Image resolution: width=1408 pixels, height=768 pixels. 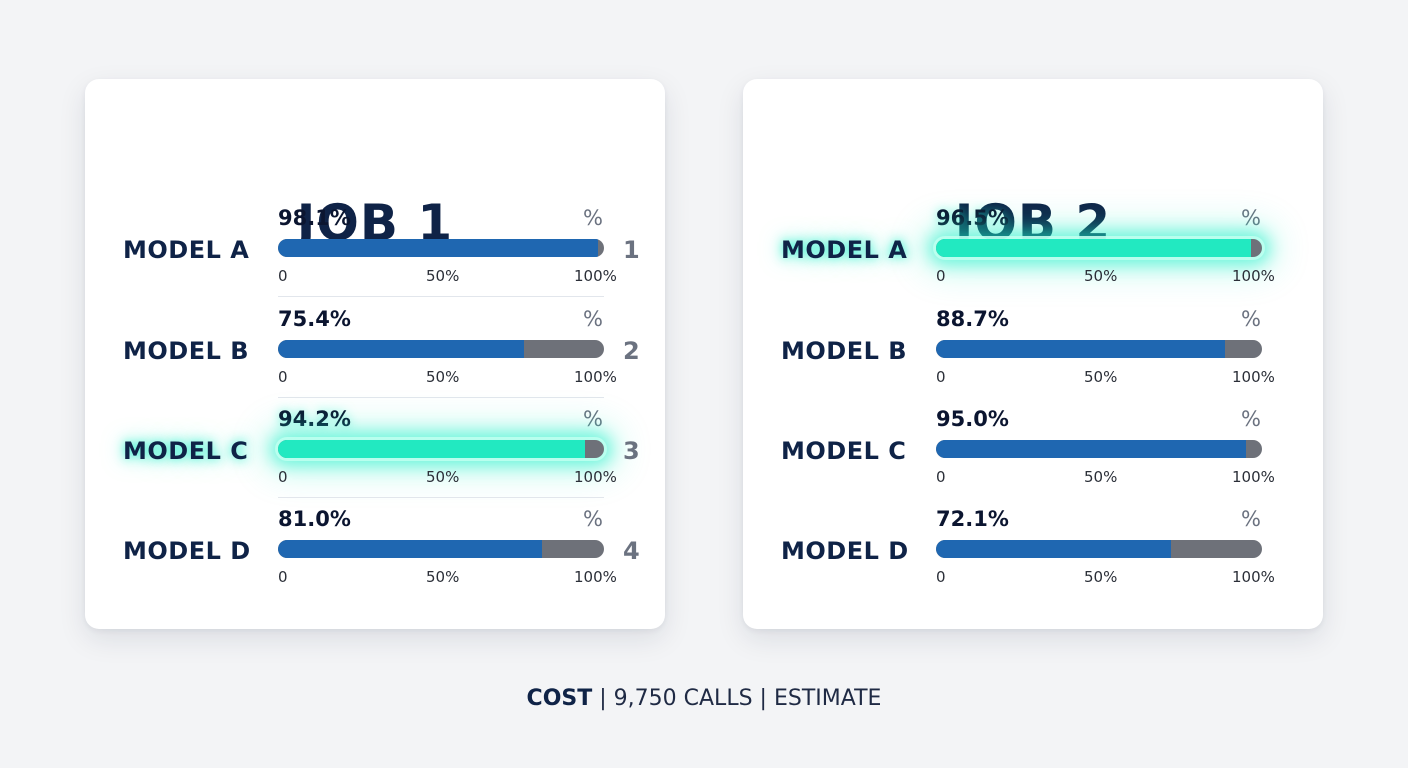 What do you see at coordinates (314, 419) in the screenshot?
I see `value-label: 94.2%` at bounding box center [314, 419].